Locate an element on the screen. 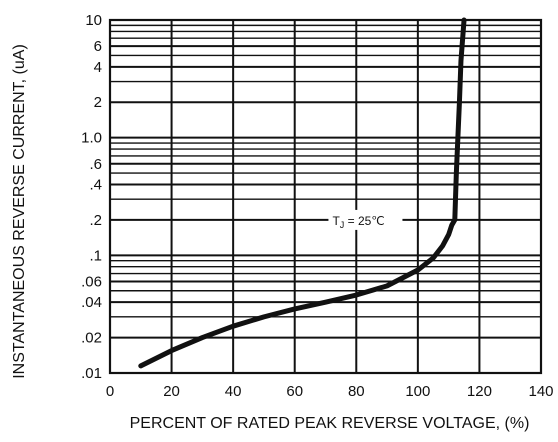 This screenshot has height=442, width=558. y-tick-label: .02 is located at coordinates (91, 338).